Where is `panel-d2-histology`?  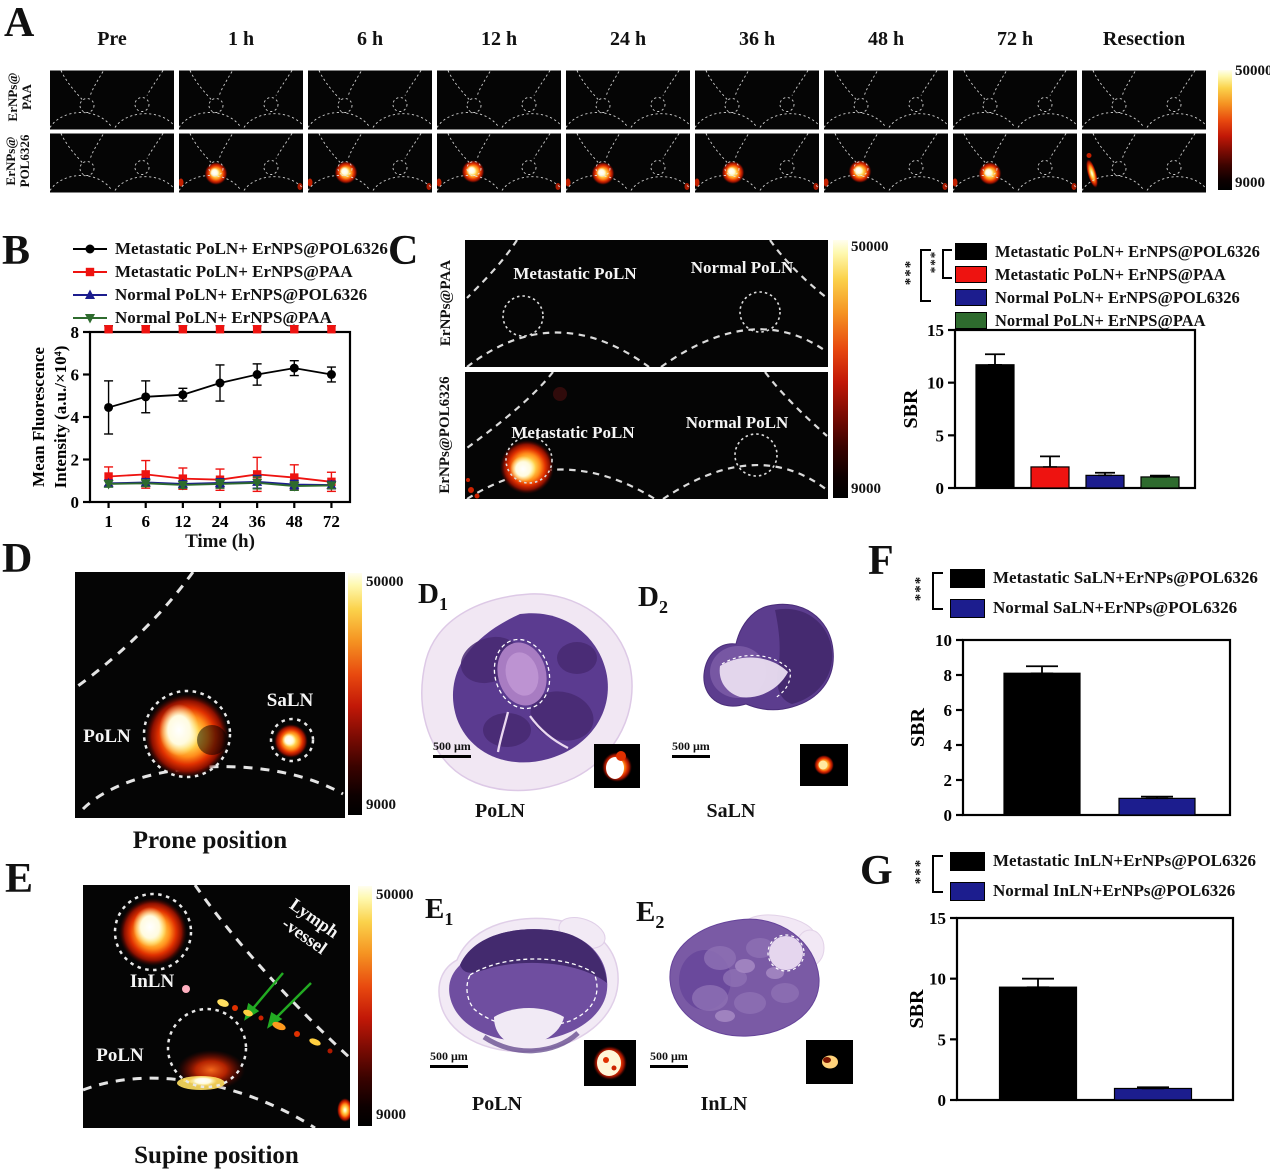
panel-d2-histology is located at coordinates (768, 657).